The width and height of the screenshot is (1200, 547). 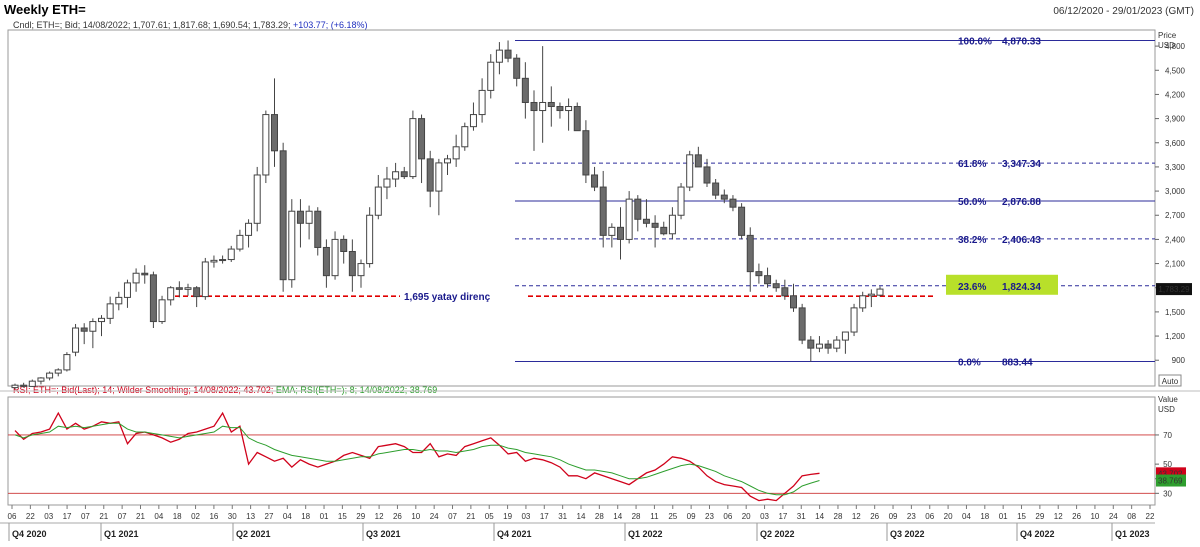 I want to click on rsi-axis-title: Value, so click(x=1168, y=399).